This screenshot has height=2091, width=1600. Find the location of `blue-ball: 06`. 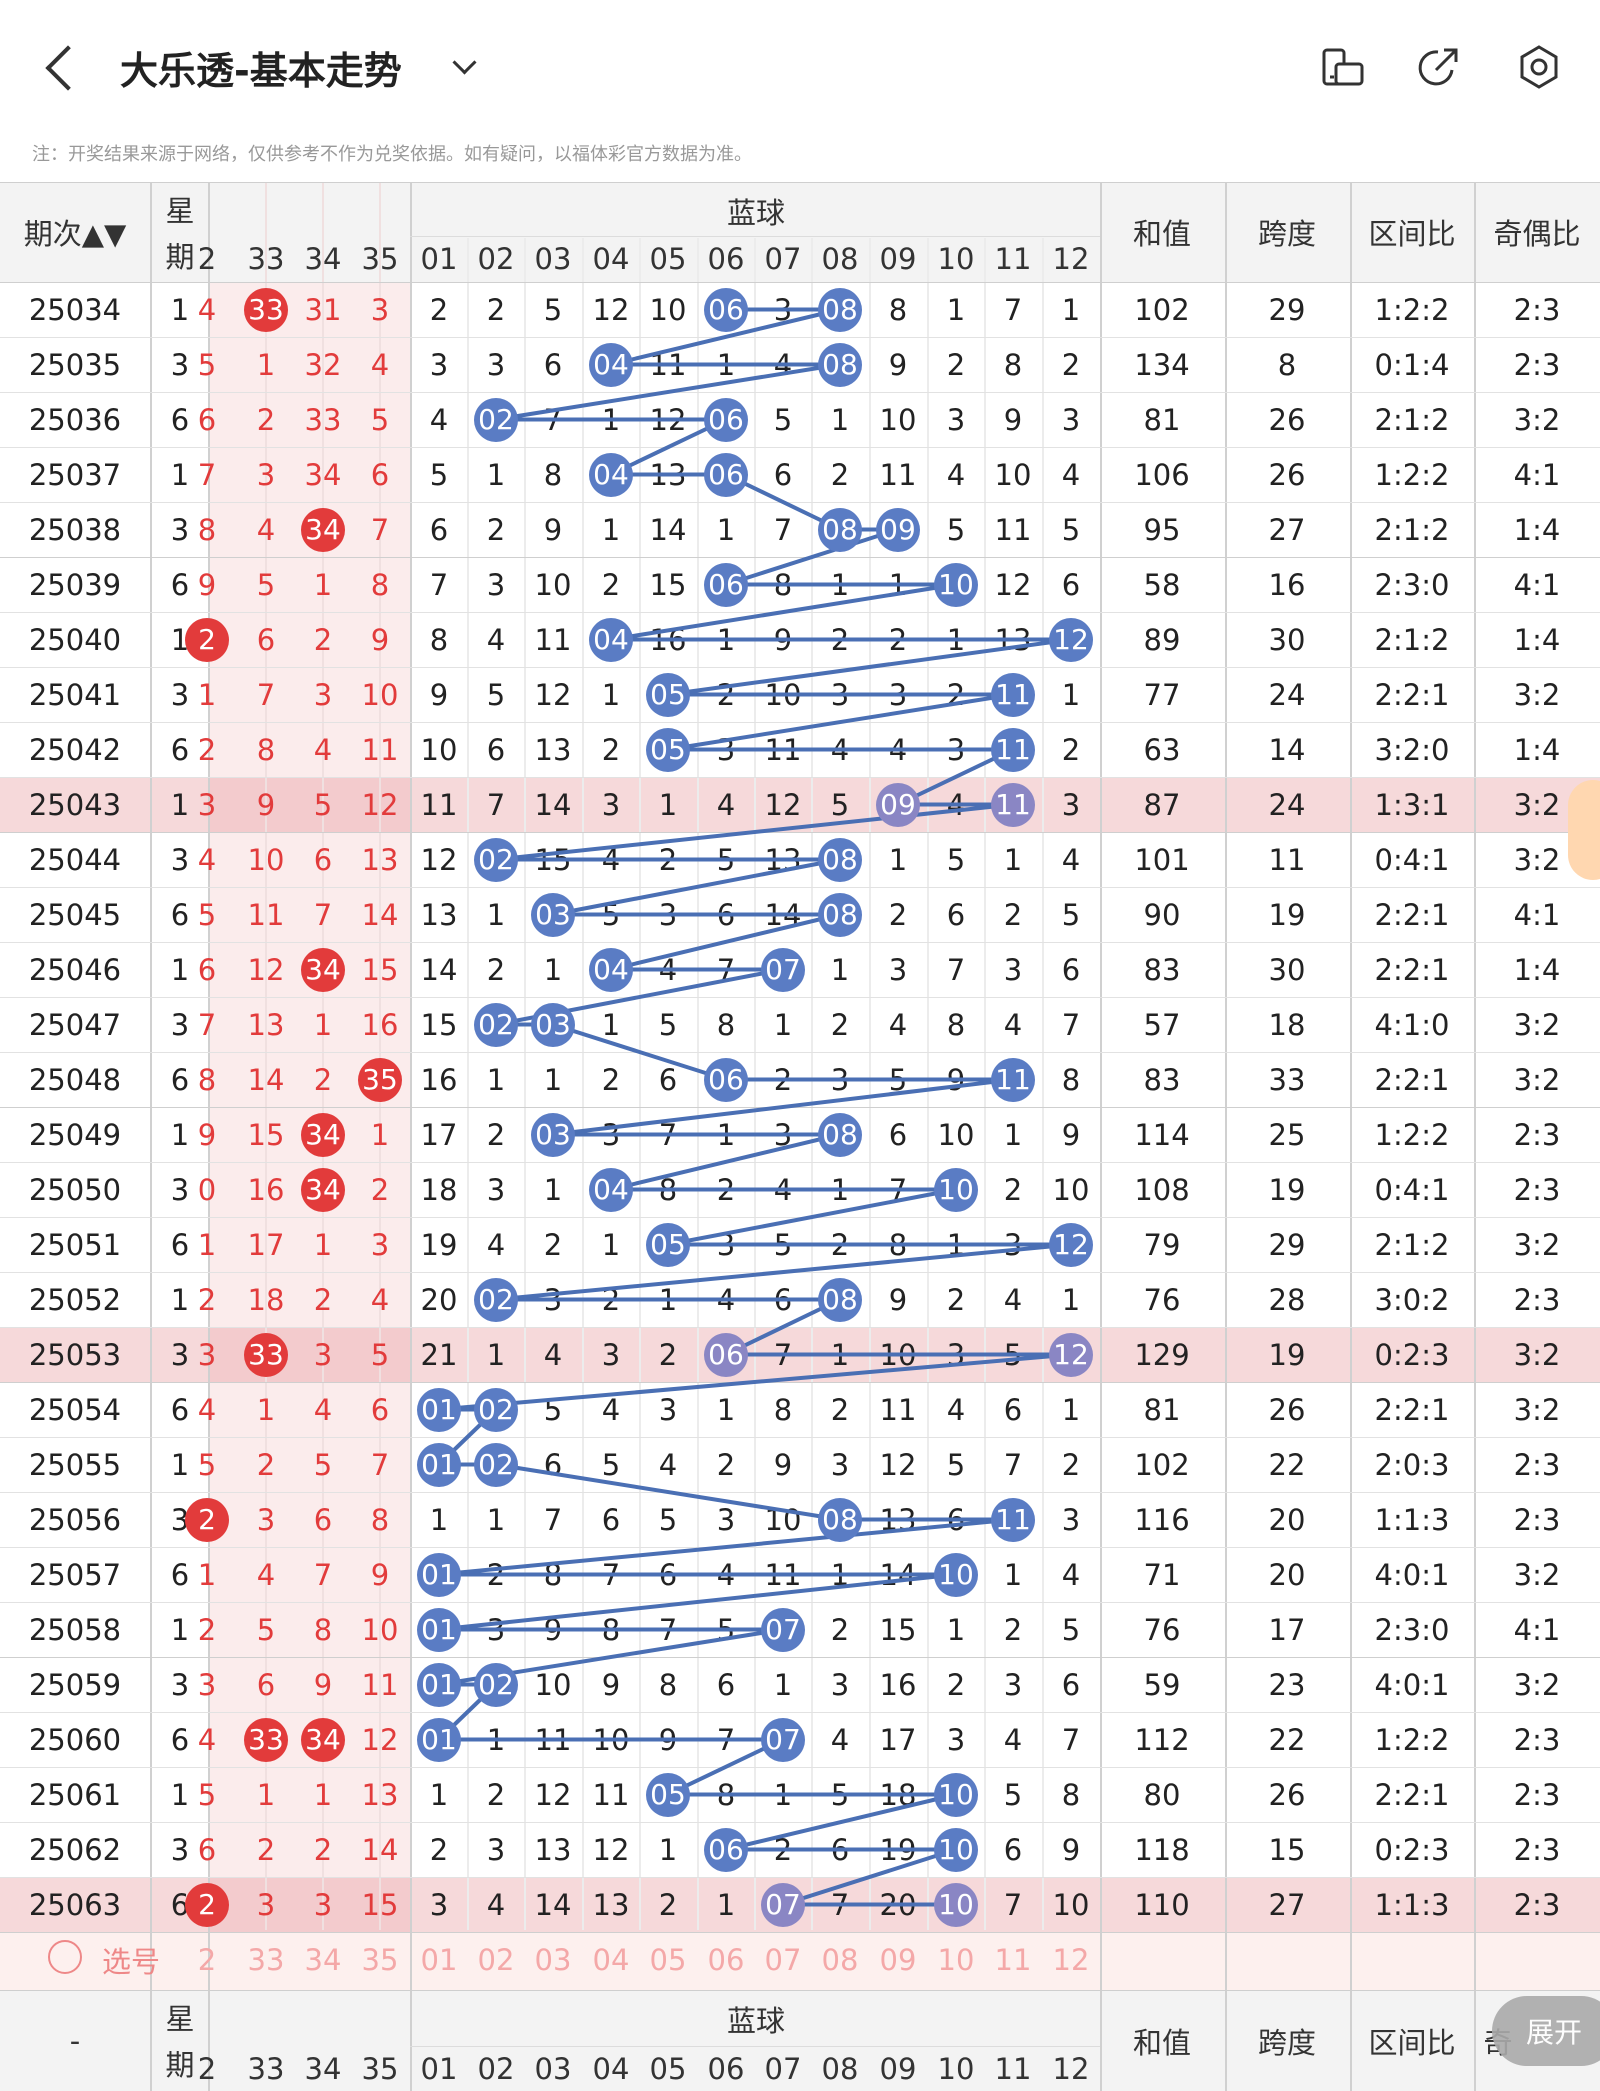

blue-ball: 06 is located at coordinates (726, 474).